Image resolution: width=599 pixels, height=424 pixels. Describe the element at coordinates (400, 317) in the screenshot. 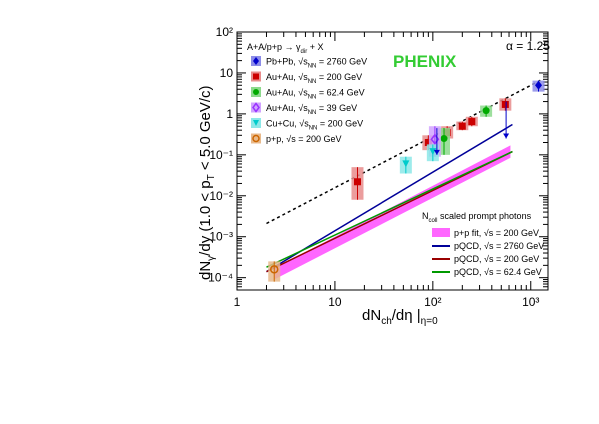

I see `x-axis-label: dNch/dη |η=0` at that location.